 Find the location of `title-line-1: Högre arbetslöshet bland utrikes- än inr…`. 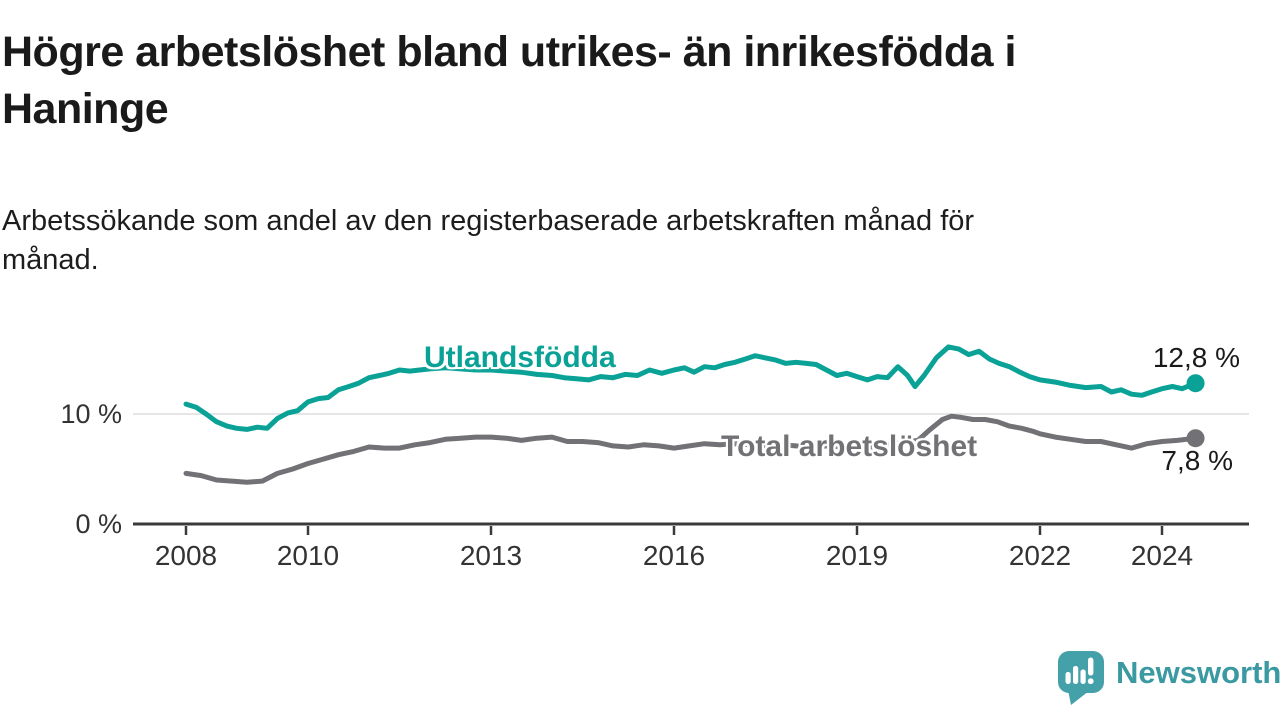

title-line-1: Högre arbetslöshet bland utrikes- än inr… is located at coordinates (509, 52).